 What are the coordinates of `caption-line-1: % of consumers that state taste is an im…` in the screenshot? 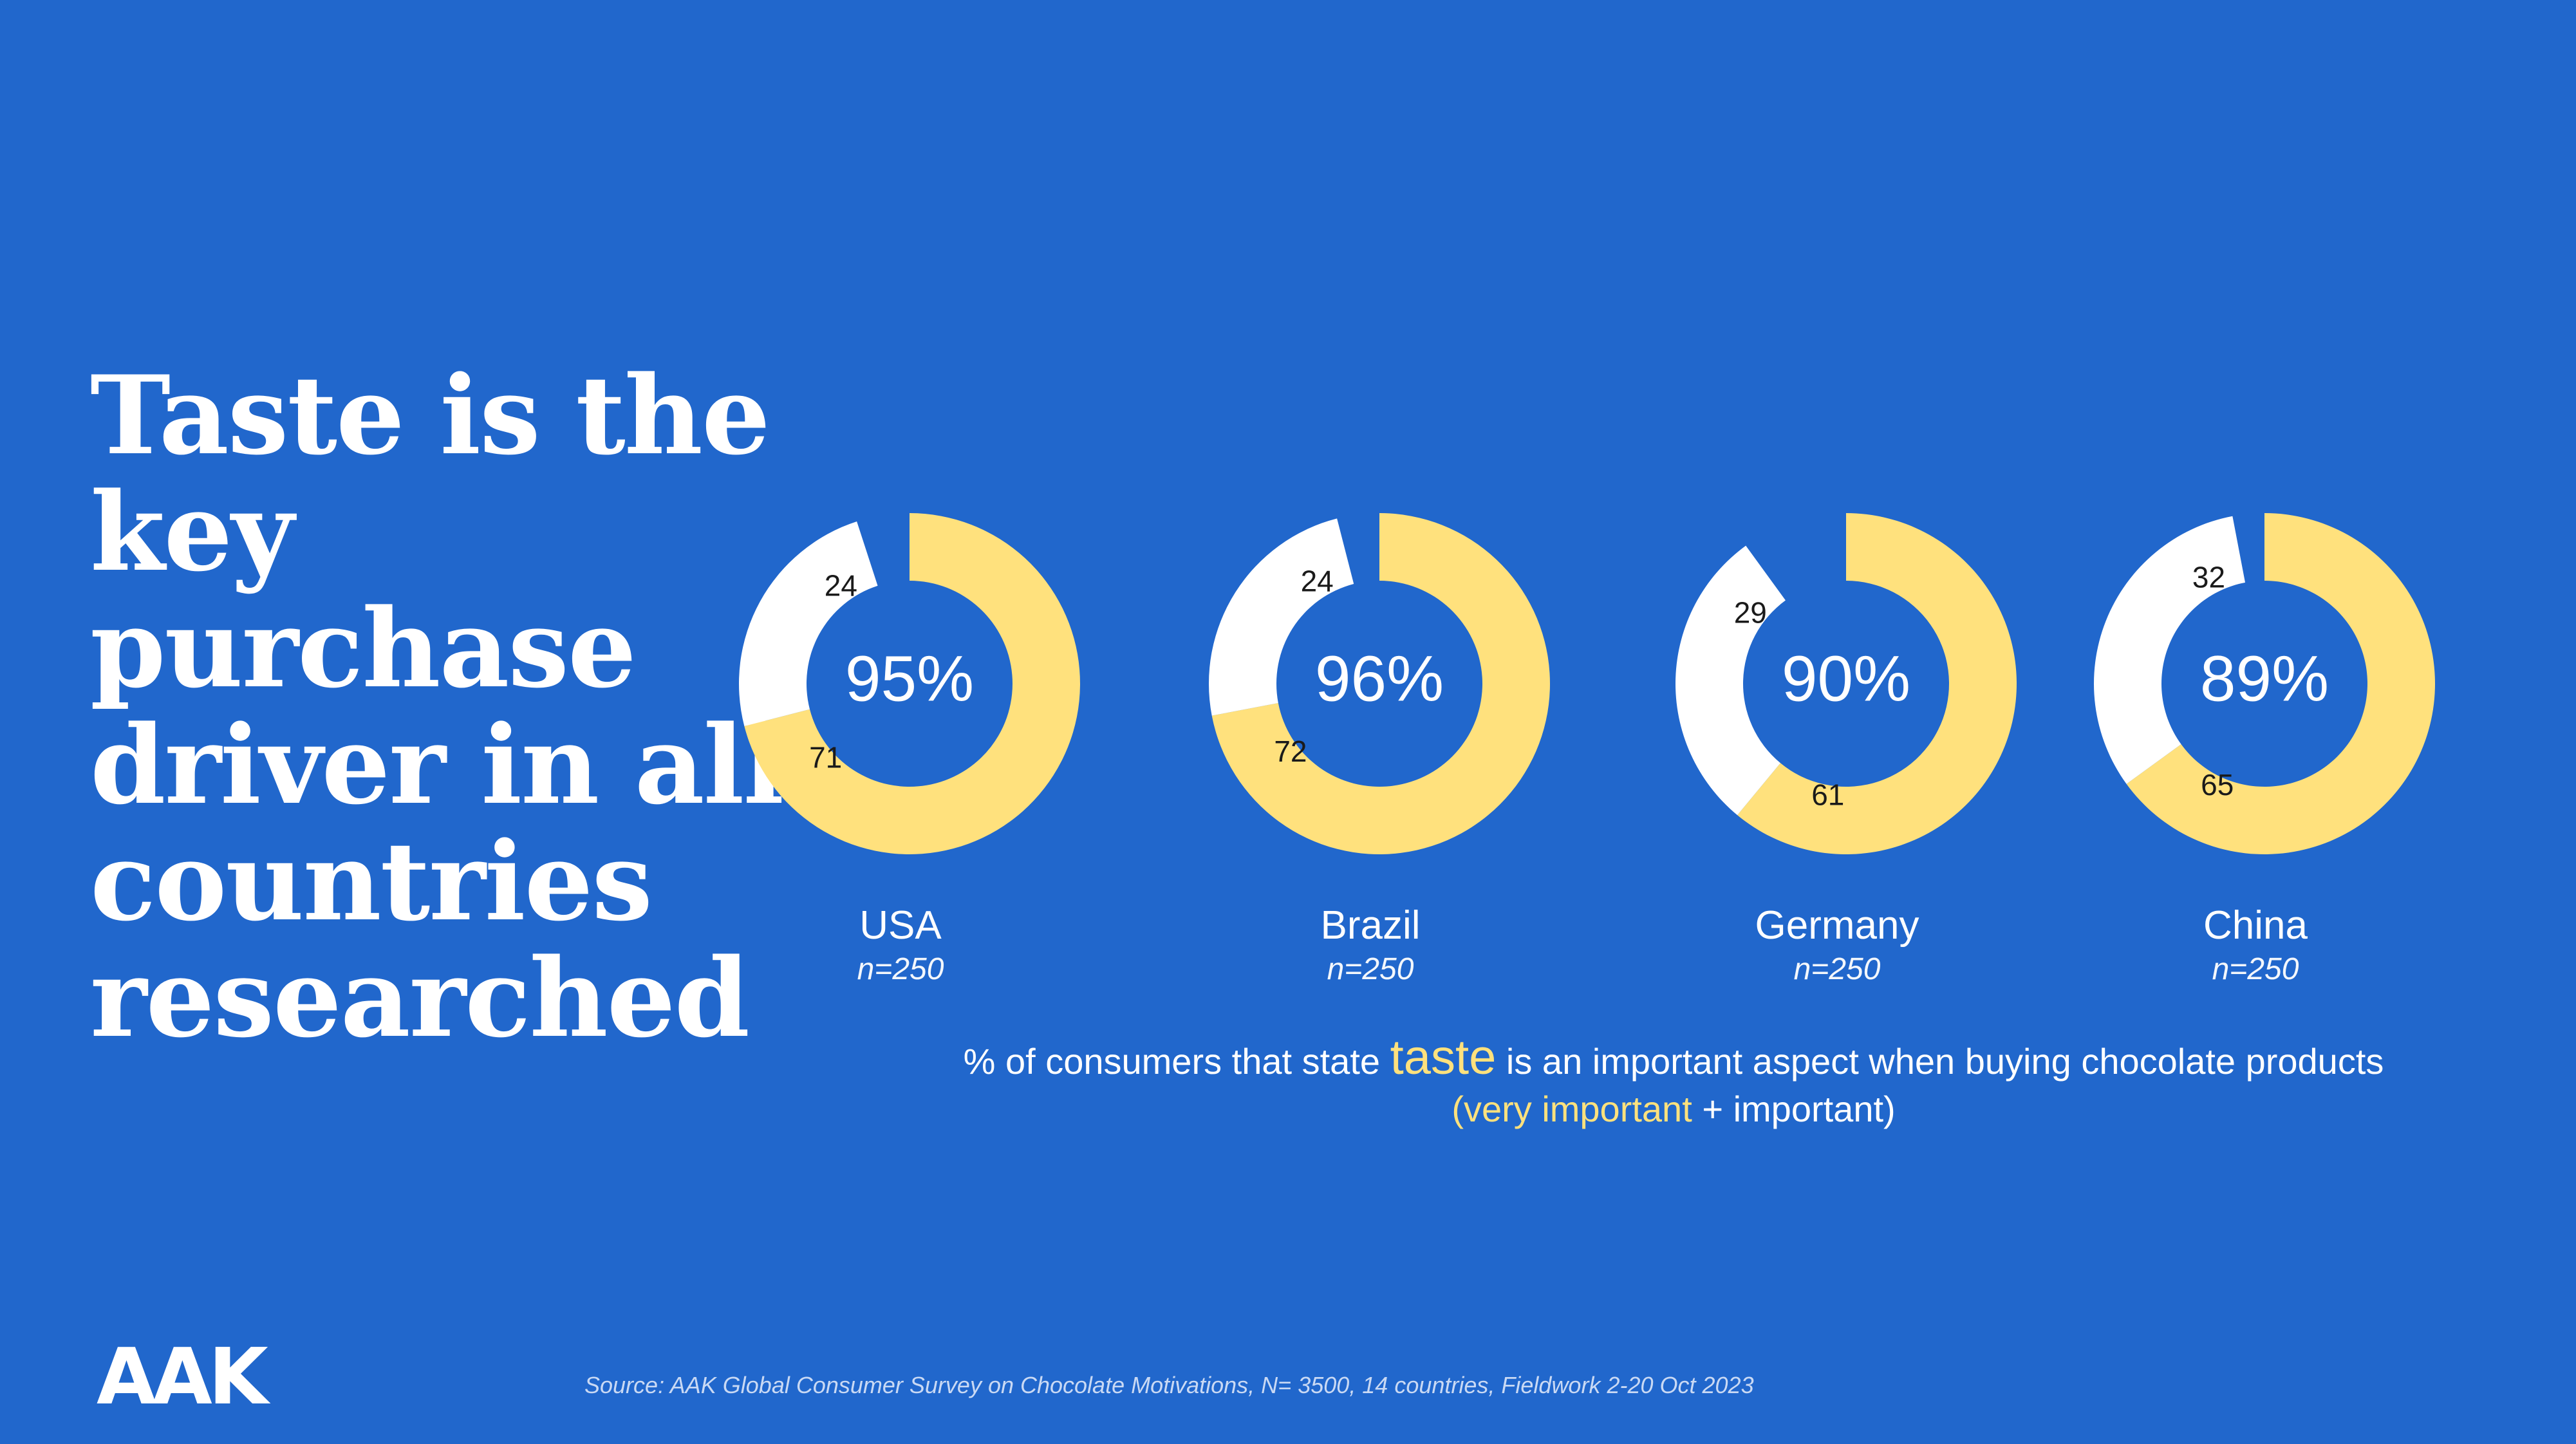 It's located at (1673, 1058).